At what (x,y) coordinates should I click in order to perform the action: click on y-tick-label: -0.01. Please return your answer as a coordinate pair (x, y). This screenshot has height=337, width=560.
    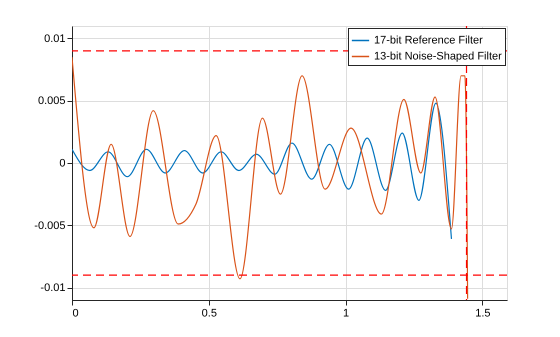
    Looking at the image, I should click on (53, 288).